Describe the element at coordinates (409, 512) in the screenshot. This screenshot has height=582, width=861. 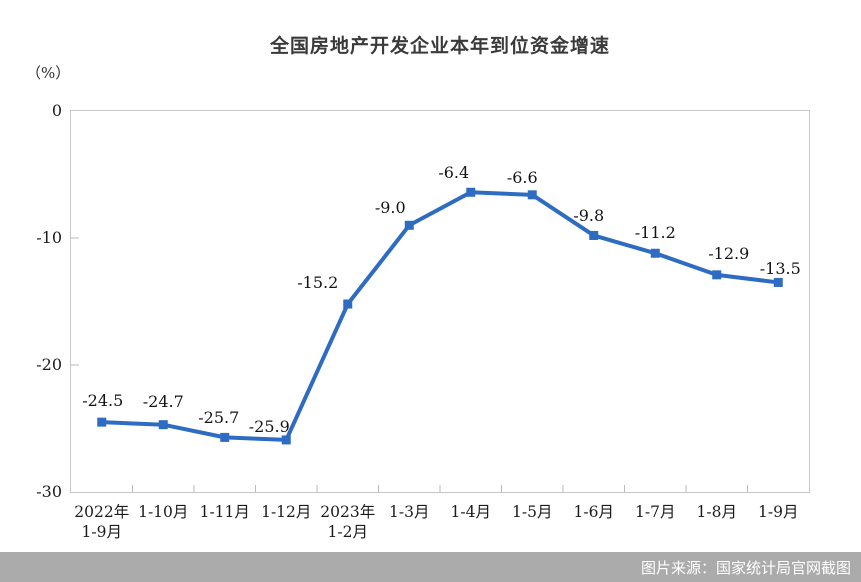
I see `x-tick-label: 1-3月` at that location.